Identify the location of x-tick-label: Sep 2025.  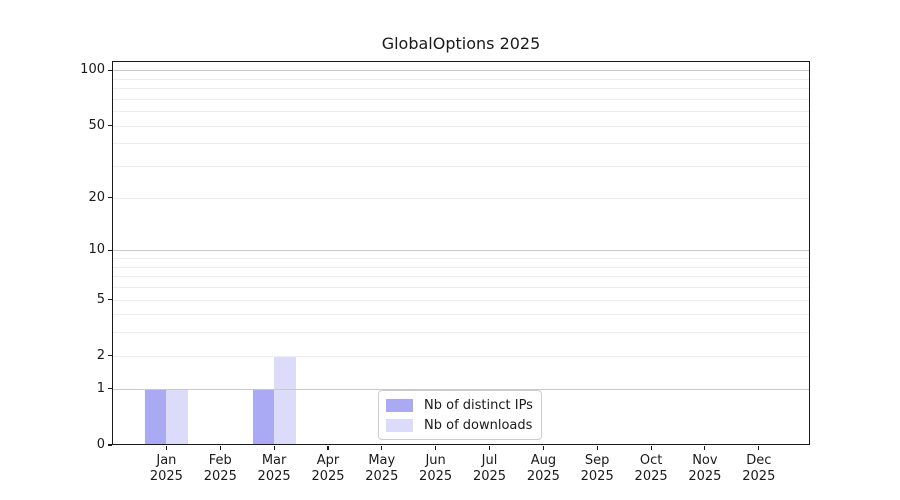
(597, 468).